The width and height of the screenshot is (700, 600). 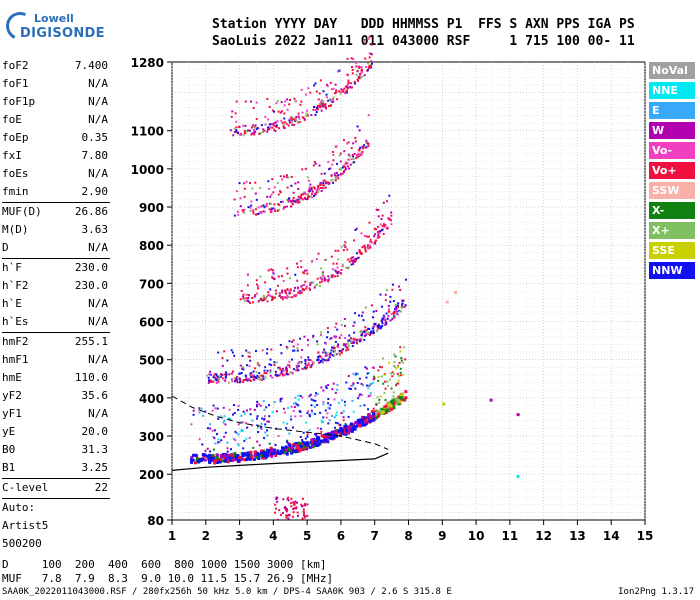 I want to click on param-key: C-level, so click(x=25, y=487).